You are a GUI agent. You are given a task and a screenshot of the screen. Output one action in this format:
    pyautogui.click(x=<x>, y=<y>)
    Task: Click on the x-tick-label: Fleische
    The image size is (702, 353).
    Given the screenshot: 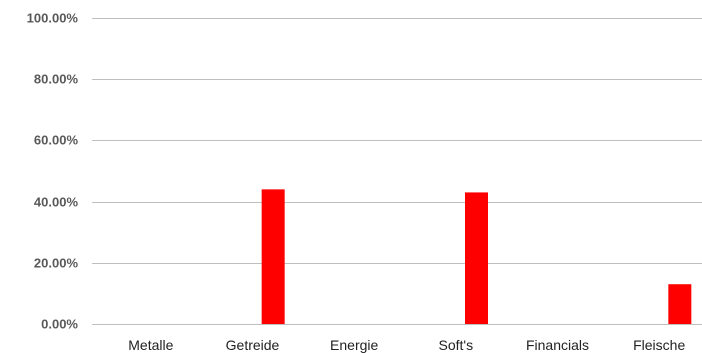 What is the action you would take?
    pyautogui.click(x=659, y=345)
    